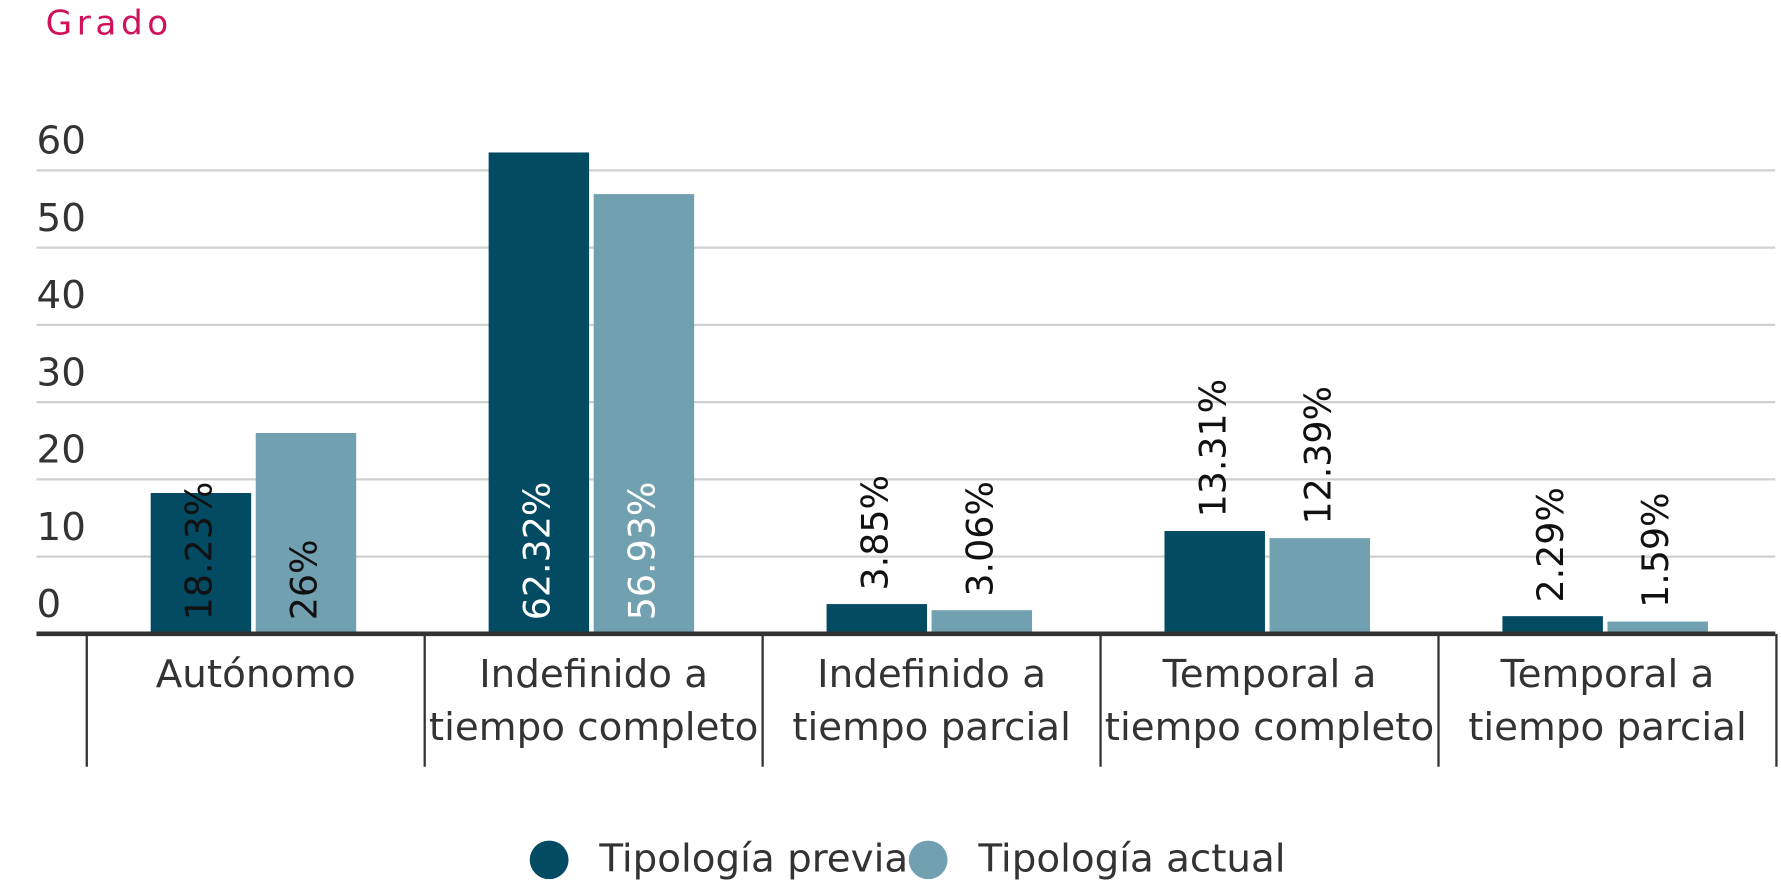 This screenshot has width=1781, height=886. What do you see at coordinates (1655, 549) in the screenshot?
I see `data-label: 1.59%` at bounding box center [1655, 549].